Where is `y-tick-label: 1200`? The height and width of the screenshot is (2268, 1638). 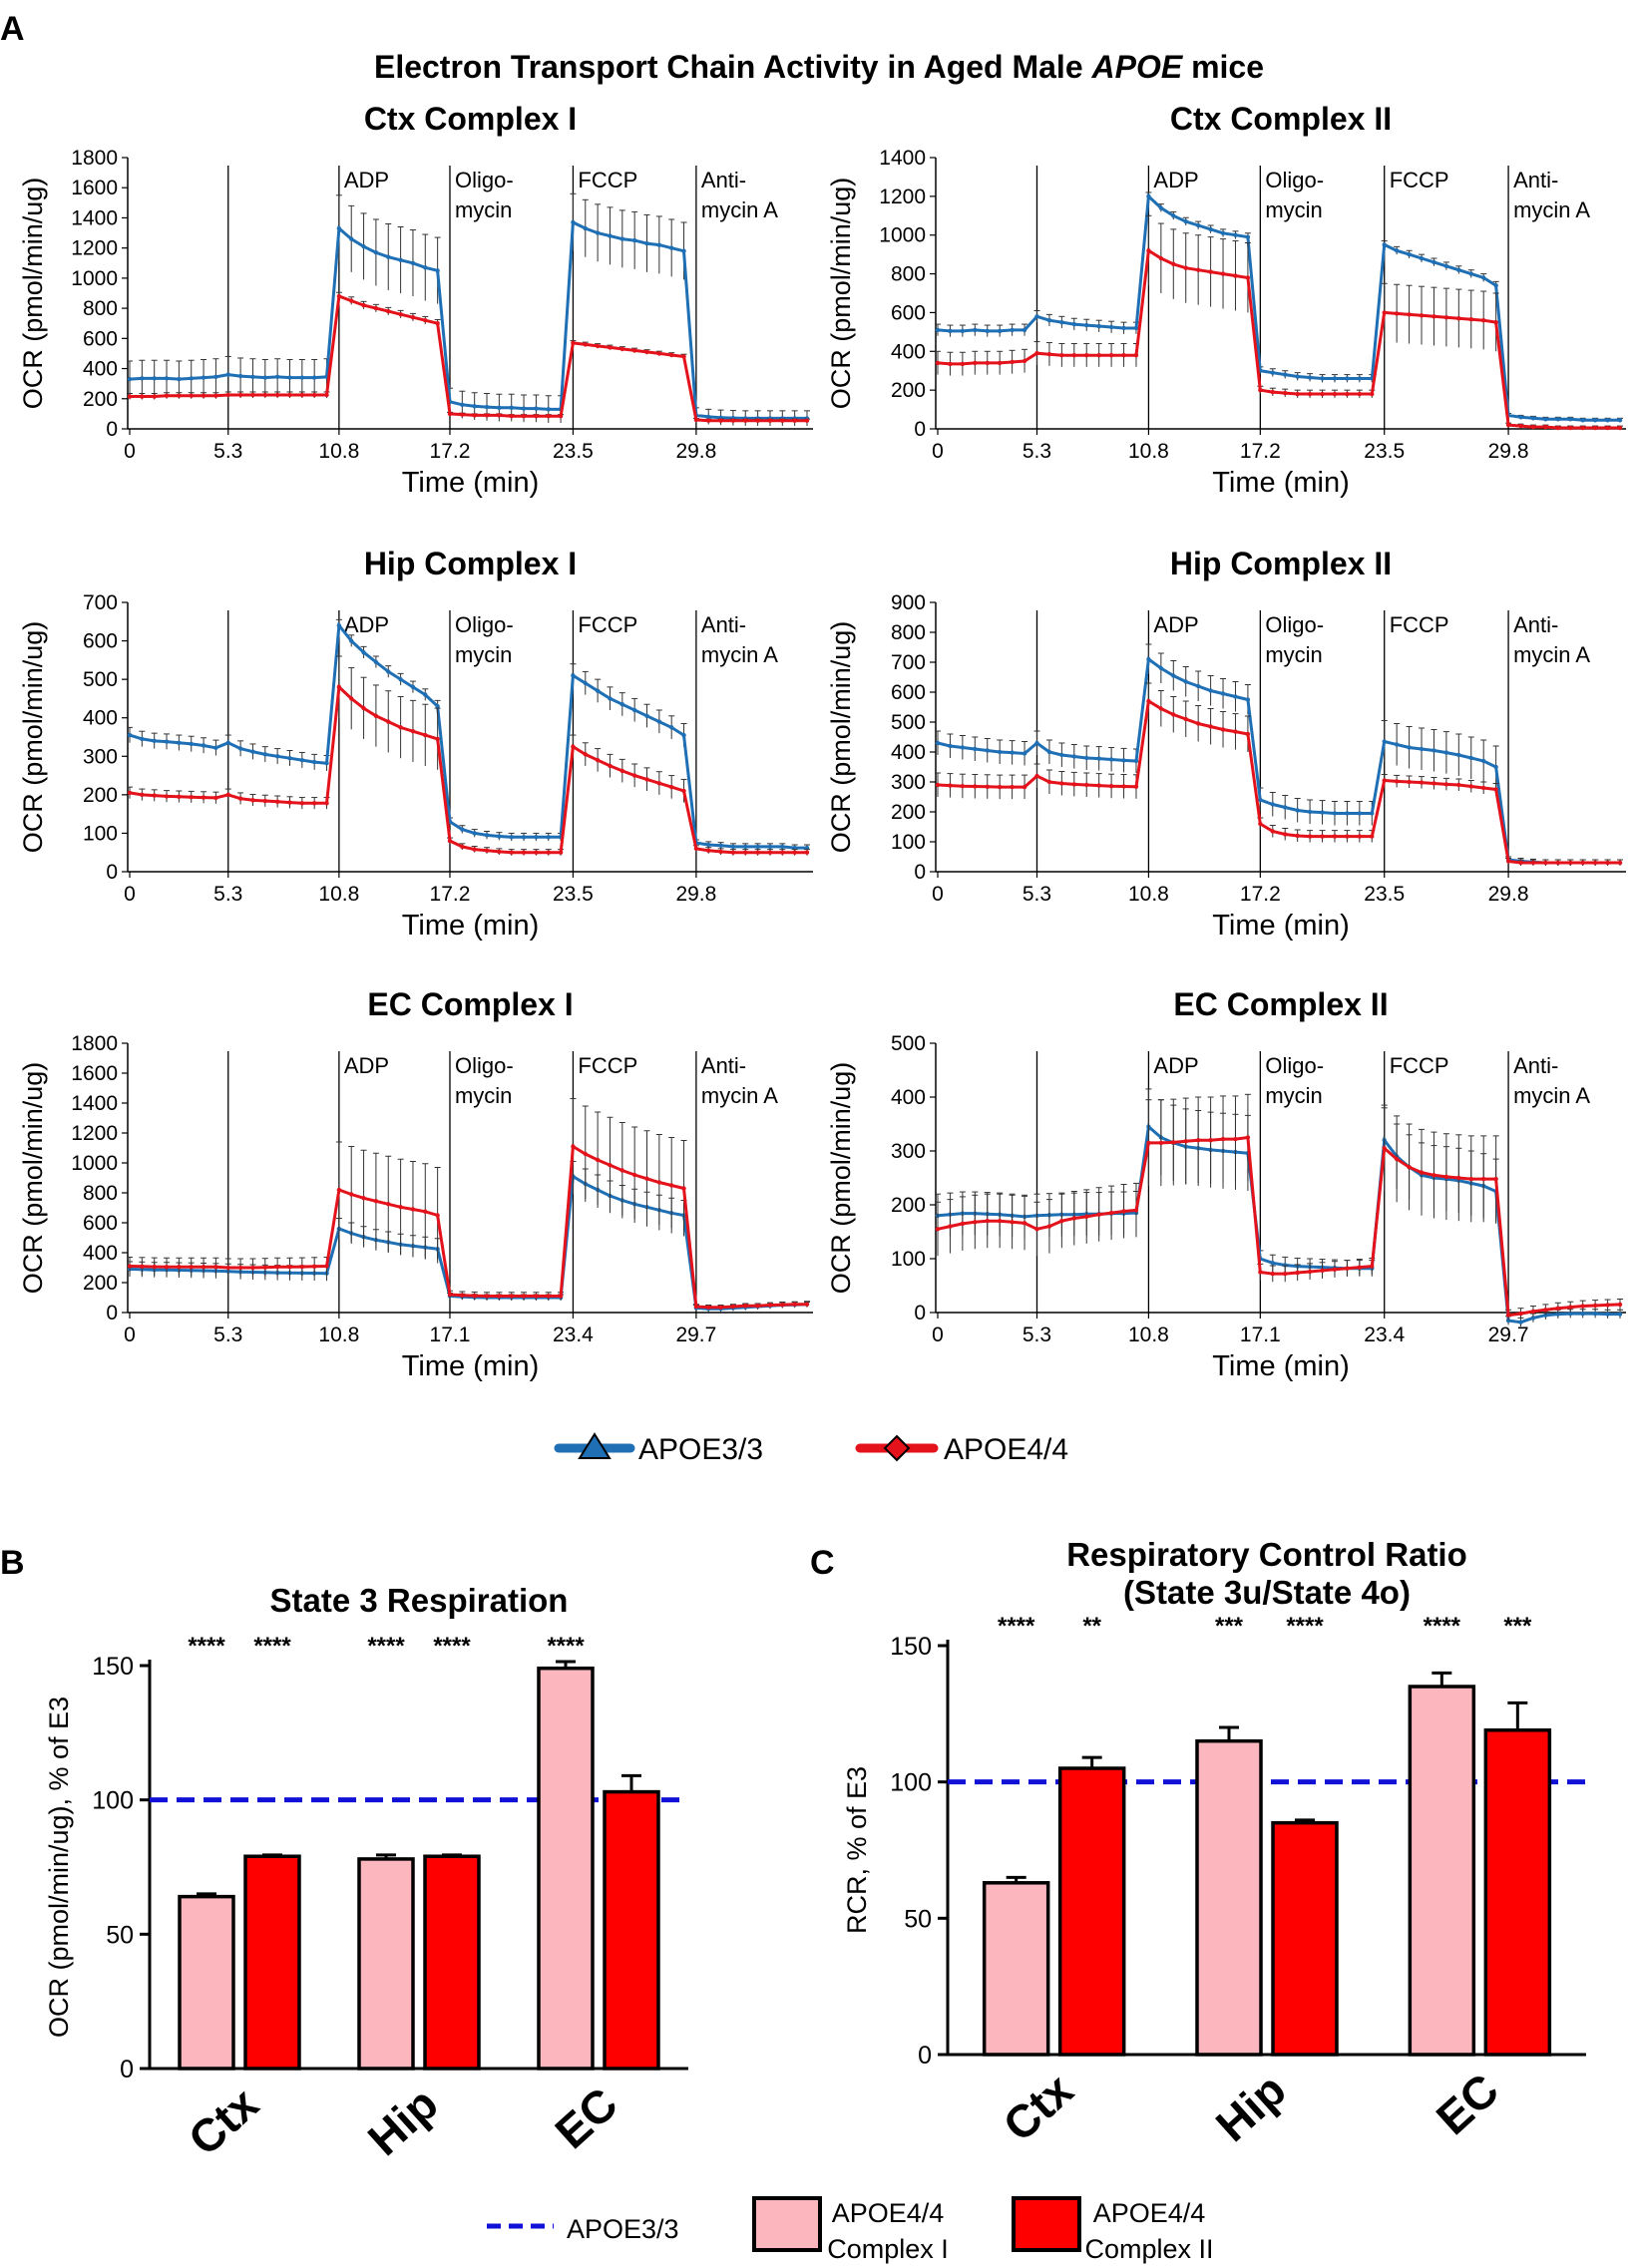 y-tick-label: 1200 is located at coordinates (902, 197).